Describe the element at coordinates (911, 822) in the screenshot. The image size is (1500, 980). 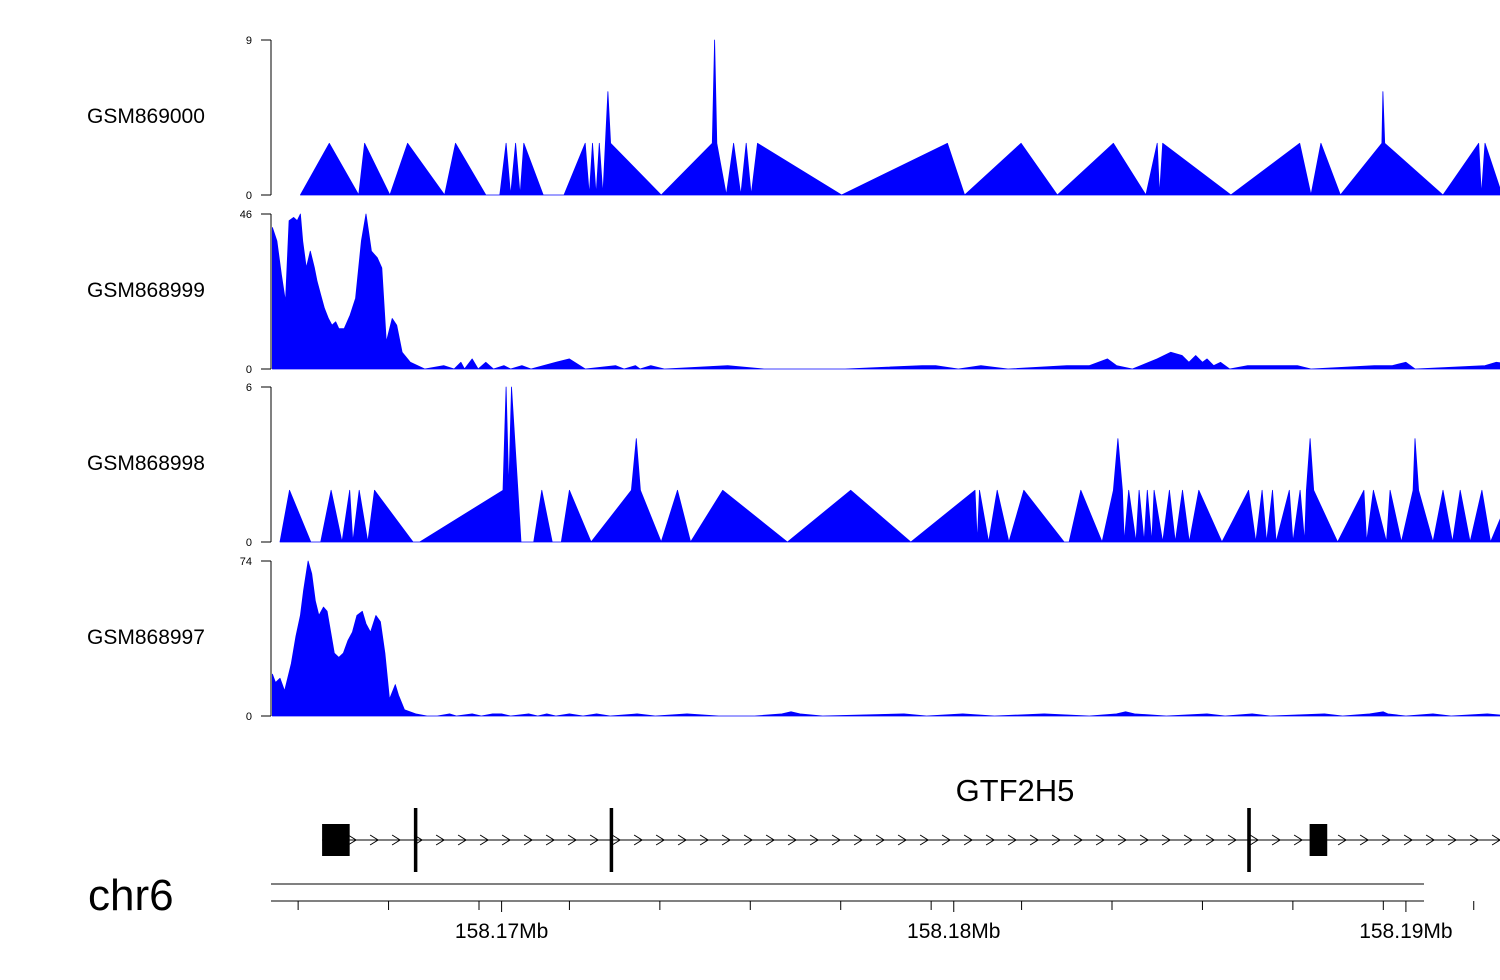
I see `gene-track: GTF2H5` at that location.